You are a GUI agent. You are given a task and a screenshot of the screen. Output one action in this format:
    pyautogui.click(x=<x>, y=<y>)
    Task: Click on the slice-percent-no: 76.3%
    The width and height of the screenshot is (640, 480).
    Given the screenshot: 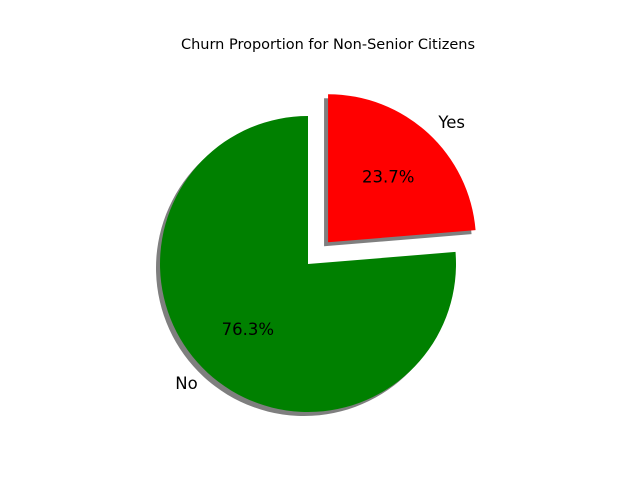 What is the action you would take?
    pyautogui.click(x=248, y=329)
    